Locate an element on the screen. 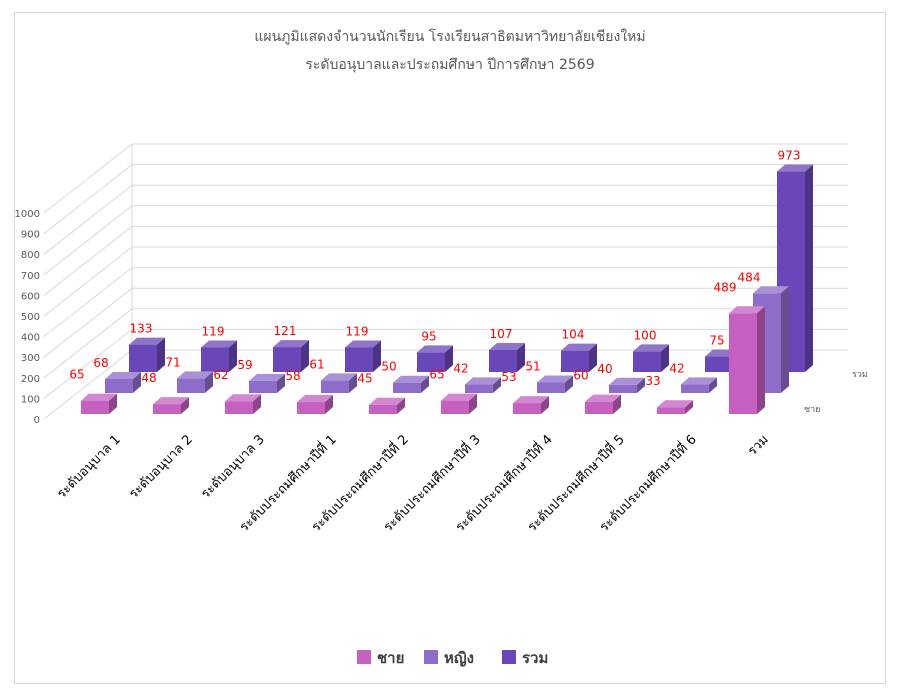 Image resolution: width=900 pixels, height=691 pixels. y-tick-label: 300 is located at coordinates (30, 358).